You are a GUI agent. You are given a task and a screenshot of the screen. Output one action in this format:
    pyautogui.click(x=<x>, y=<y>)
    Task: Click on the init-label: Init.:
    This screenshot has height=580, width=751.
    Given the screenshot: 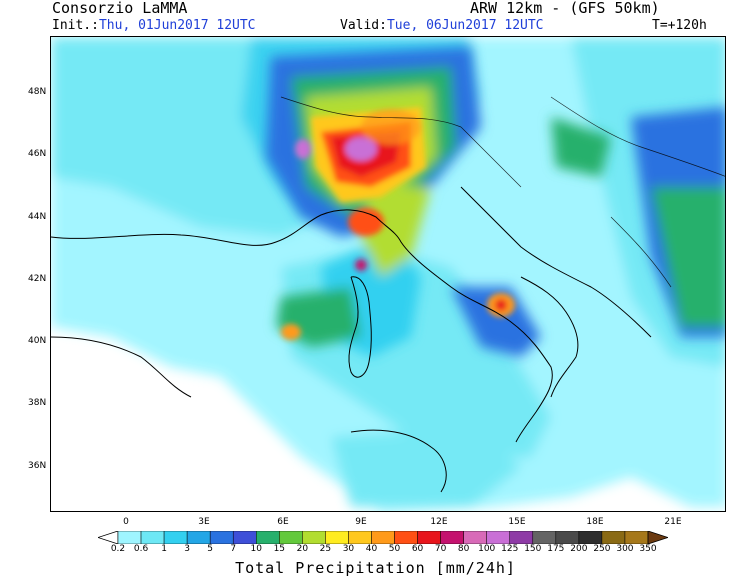 What is the action you would take?
    pyautogui.click(x=75, y=25)
    